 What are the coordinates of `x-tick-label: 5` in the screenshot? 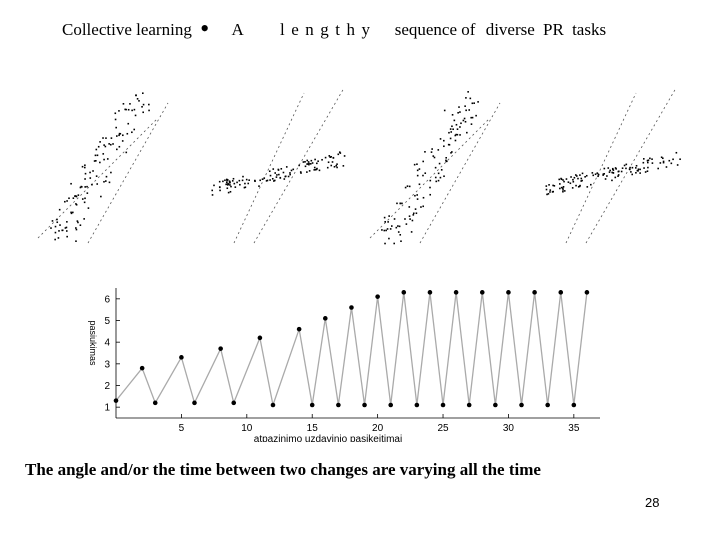 It's located at (182, 428).